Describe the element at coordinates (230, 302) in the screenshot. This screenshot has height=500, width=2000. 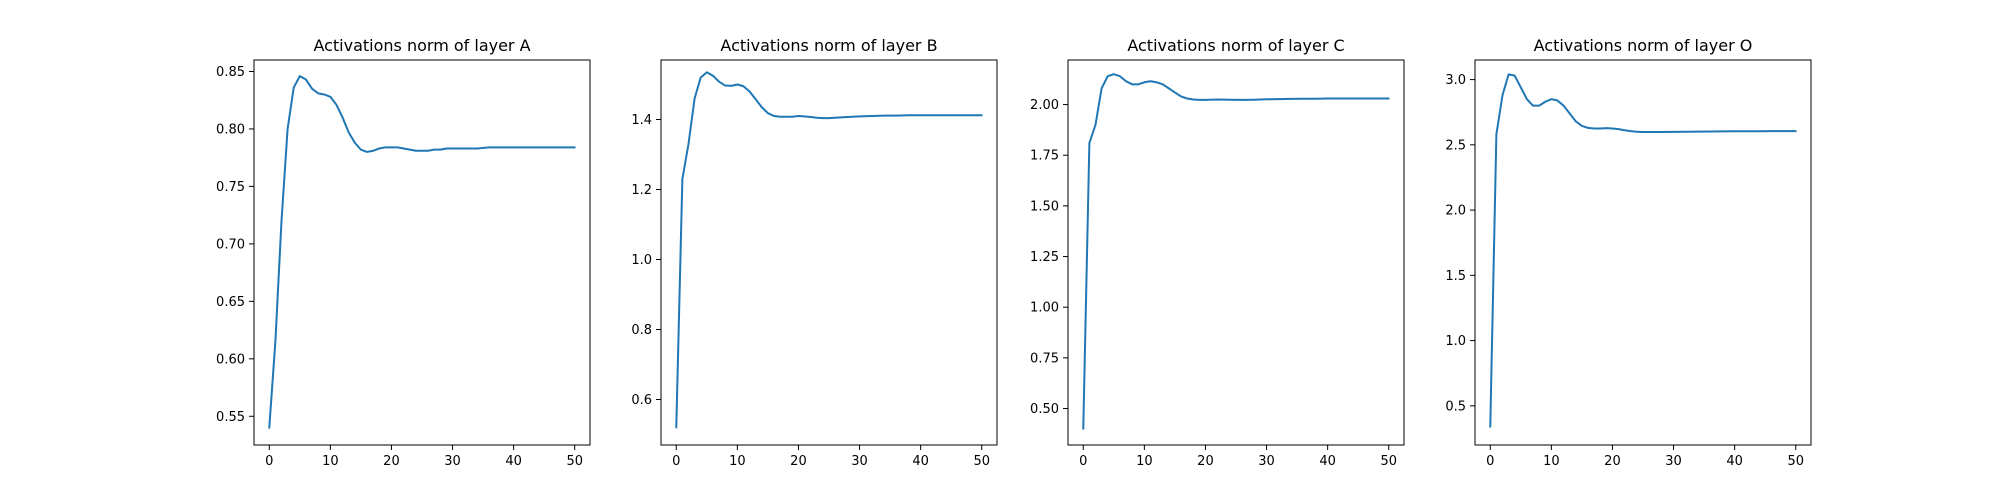
I see `y-tick-label: 0.65` at that location.